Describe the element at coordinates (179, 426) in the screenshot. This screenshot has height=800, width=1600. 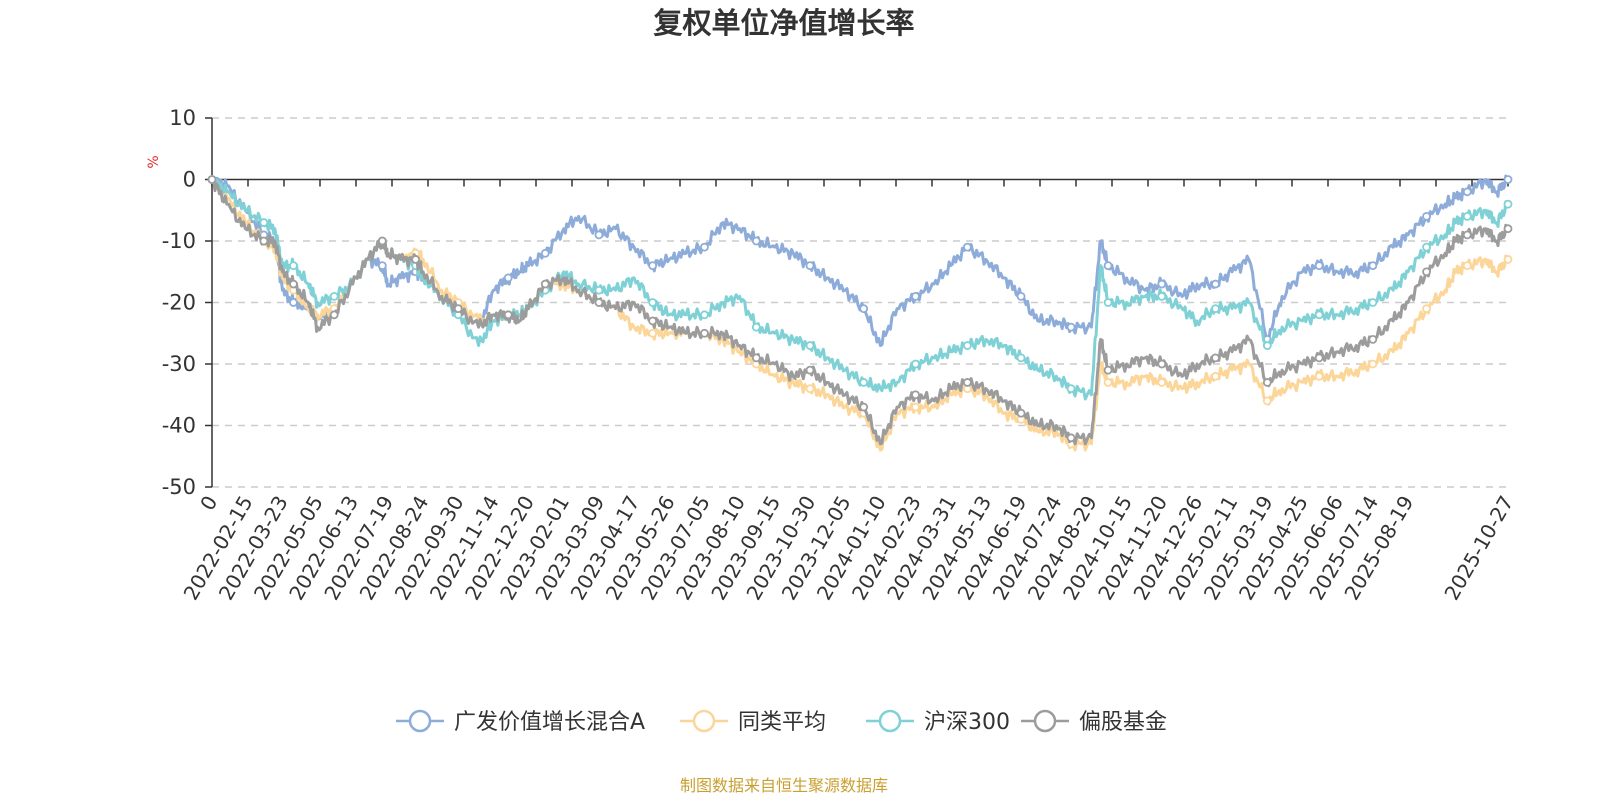
I see `y-tick-label: -40` at that location.